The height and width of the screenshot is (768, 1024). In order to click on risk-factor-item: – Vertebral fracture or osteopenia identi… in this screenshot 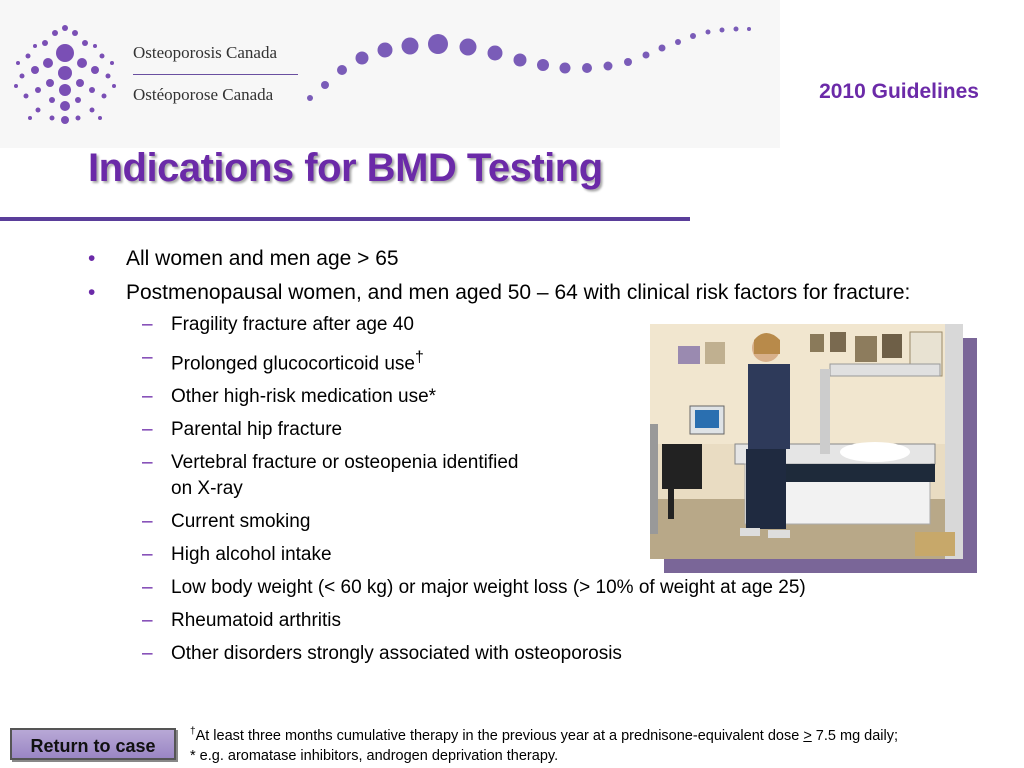, I will do `click(330, 476)`.